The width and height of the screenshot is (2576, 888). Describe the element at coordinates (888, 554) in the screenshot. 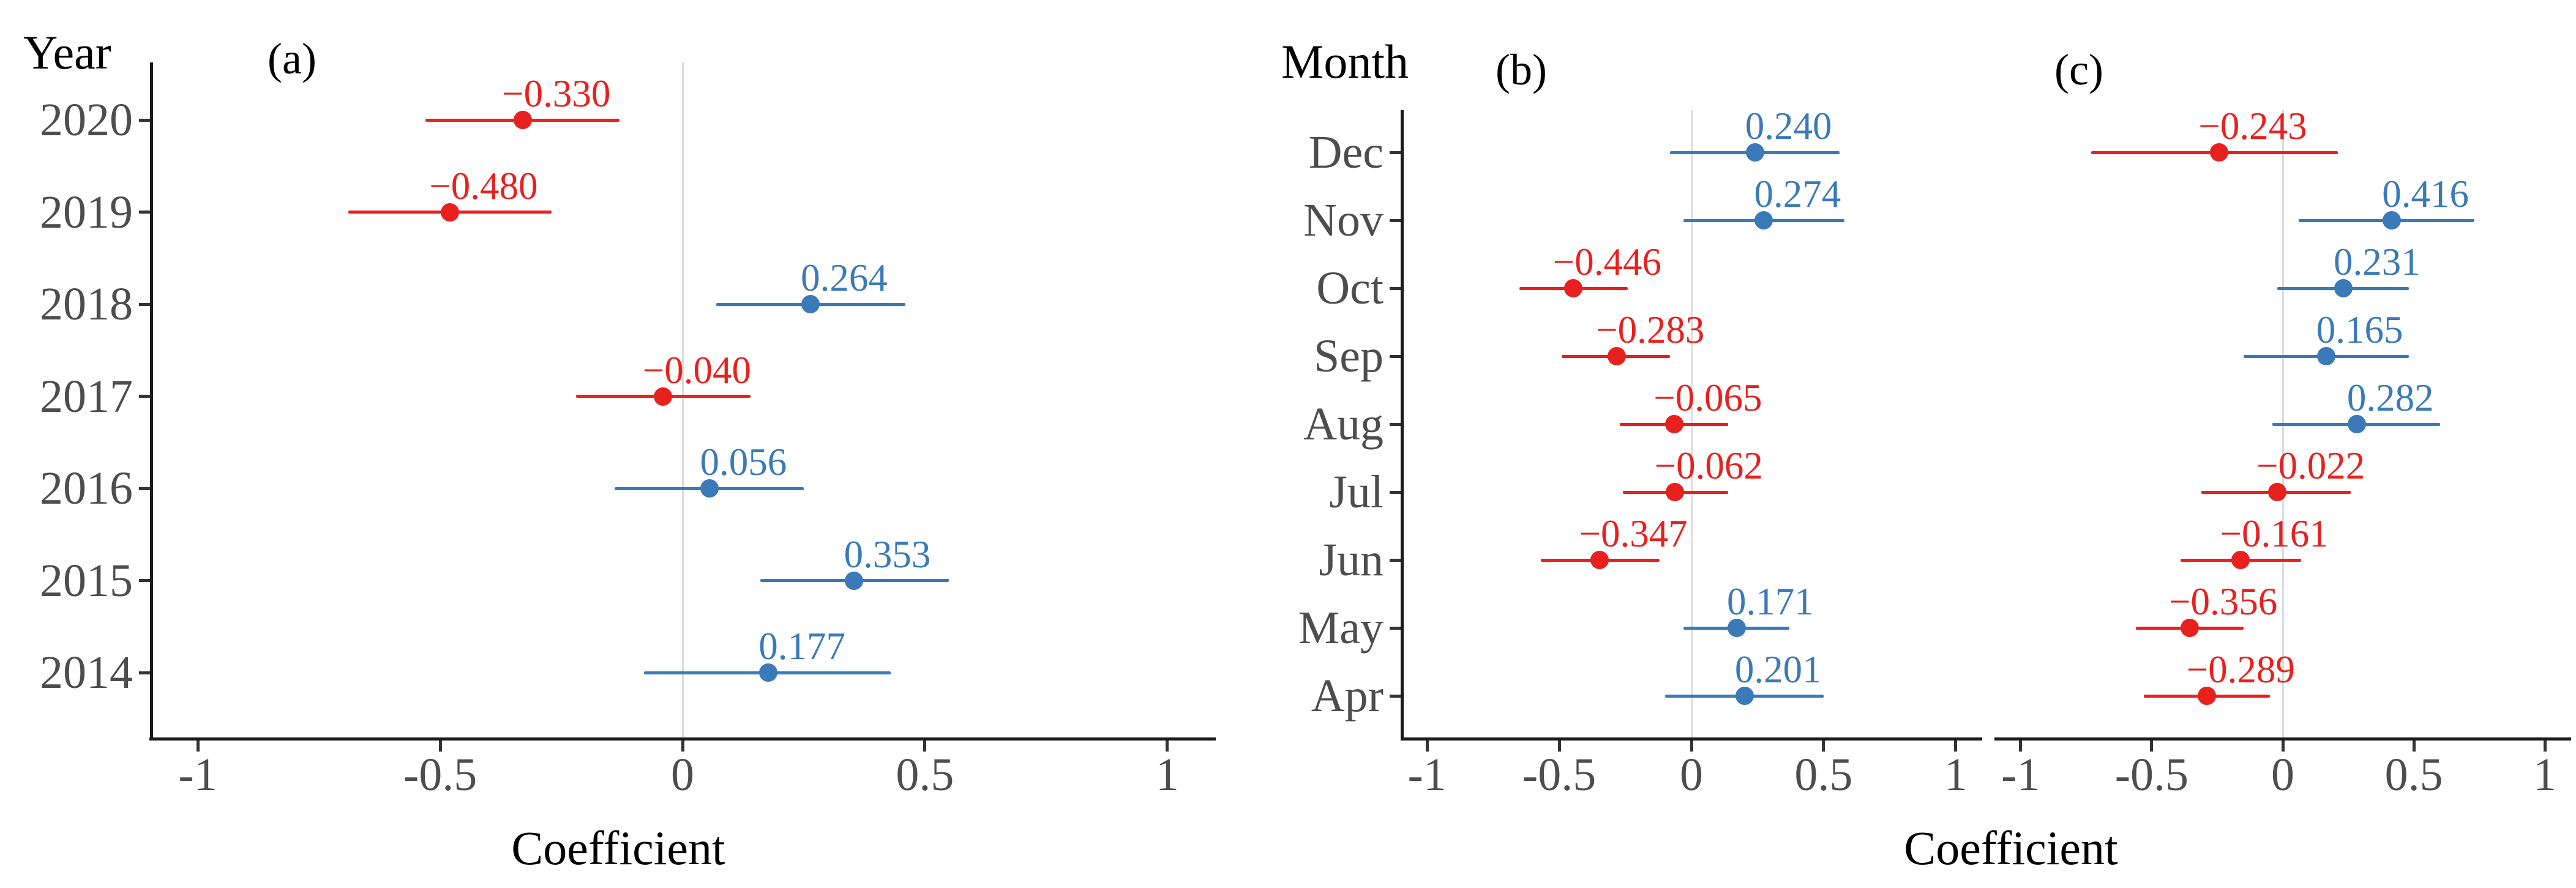

I see `value-label: 0.353` at that location.